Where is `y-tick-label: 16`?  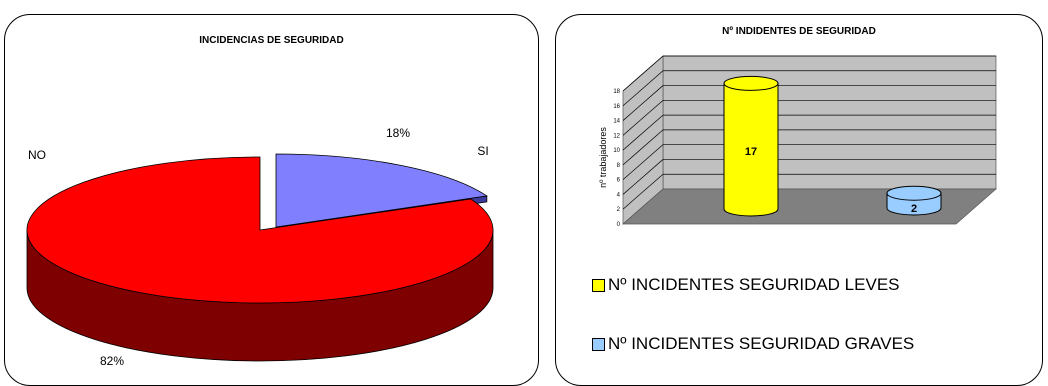 y-tick-label: 16 is located at coordinates (616, 107).